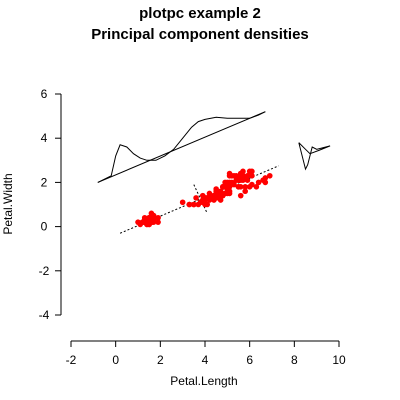  What do you see at coordinates (203, 381) in the screenshot?
I see `x-axis-label: Petal.Length` at bounding box center [203, 381].